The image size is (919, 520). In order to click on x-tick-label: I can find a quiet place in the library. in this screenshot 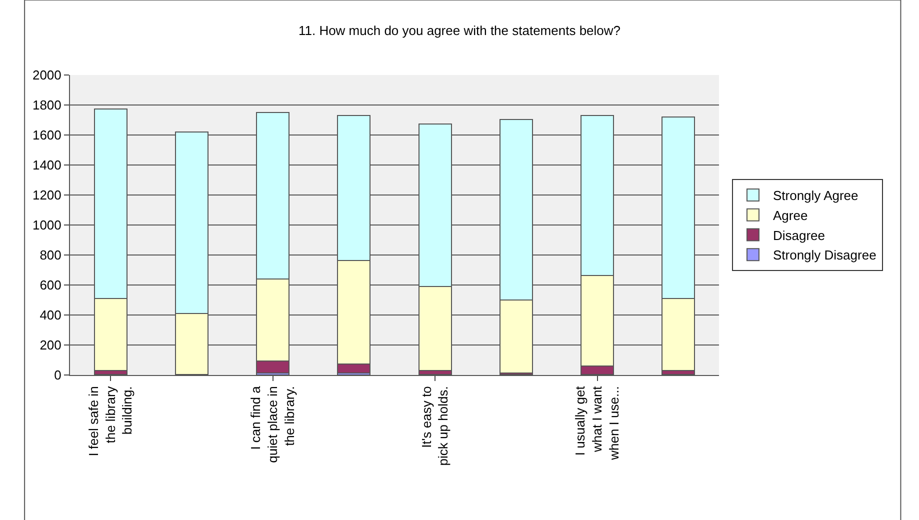, I will do `click(272, 424)`.